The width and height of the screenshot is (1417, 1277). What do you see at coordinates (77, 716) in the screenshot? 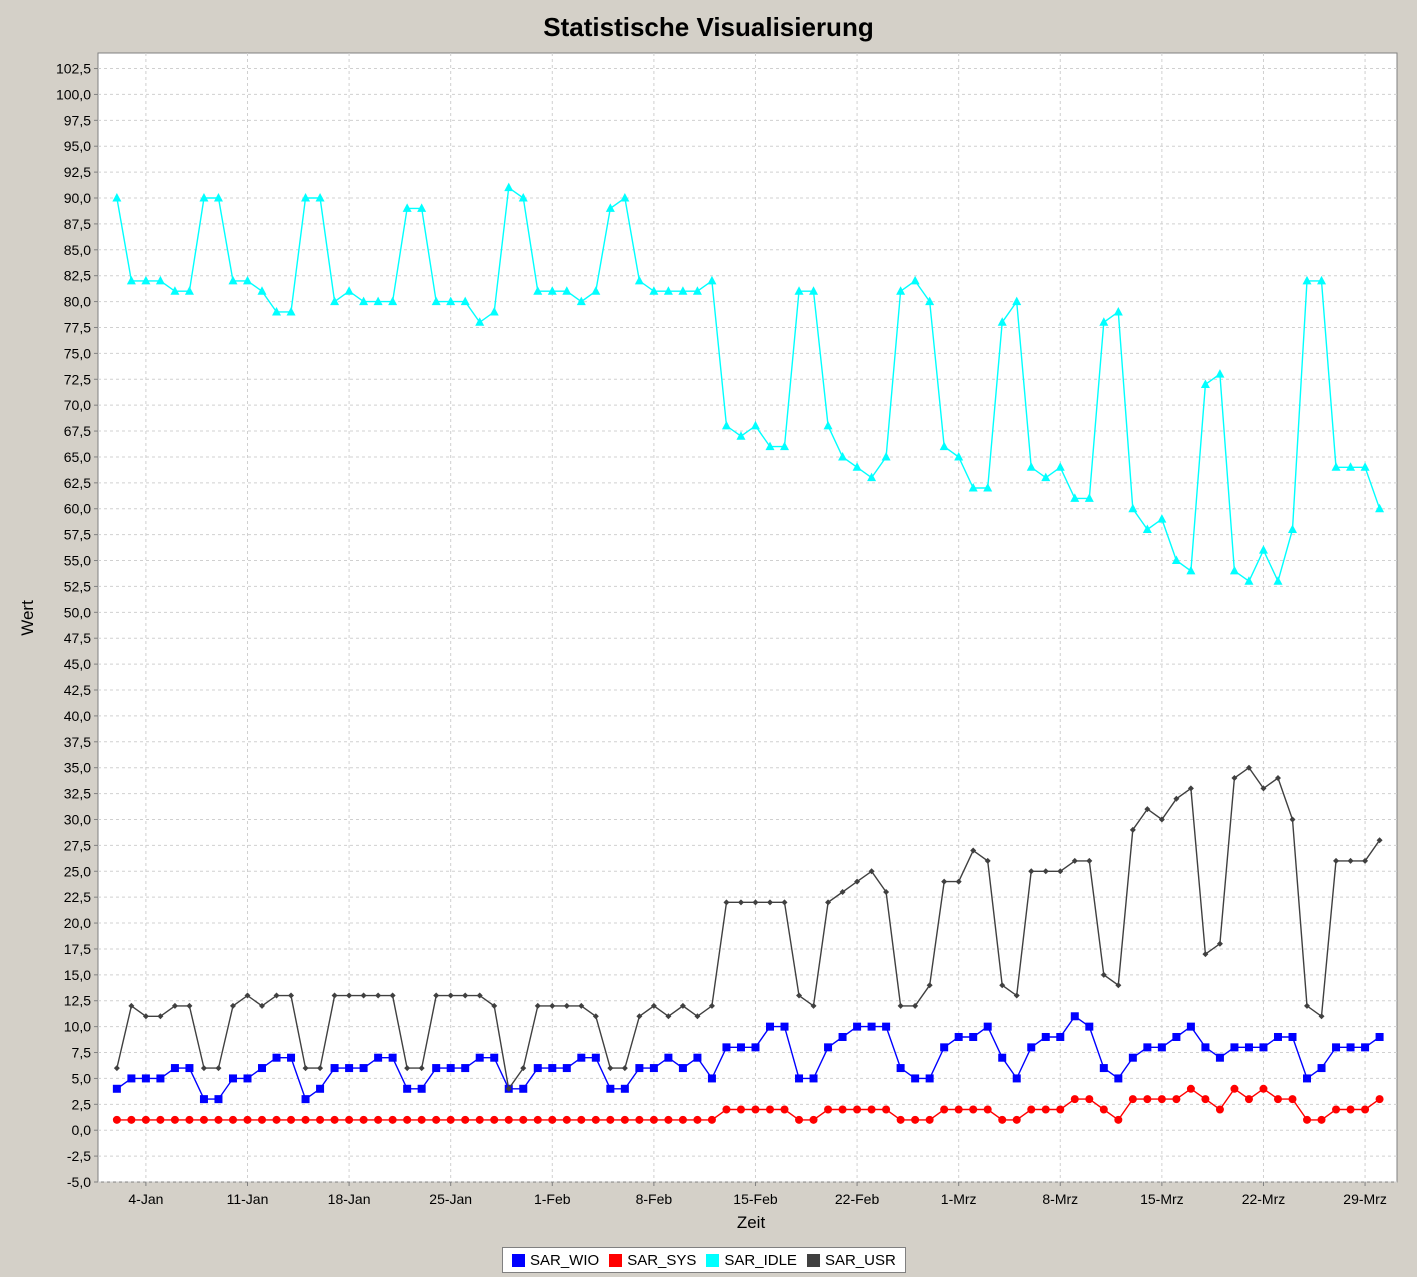
I see `y-tick-label: 40,0` at bounding box center [77, 716].